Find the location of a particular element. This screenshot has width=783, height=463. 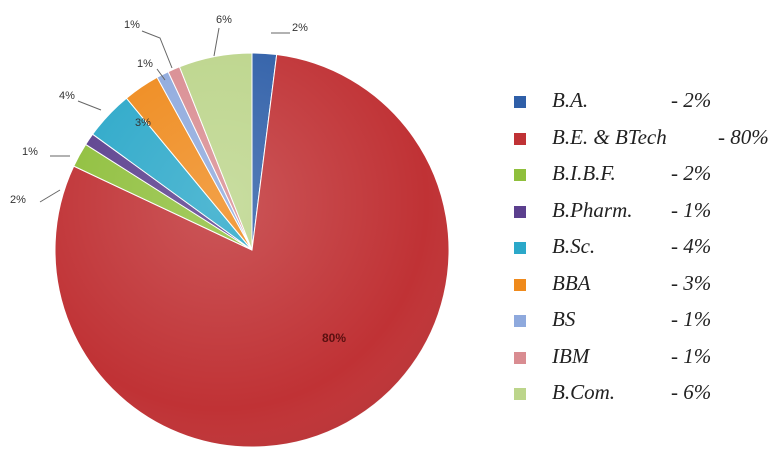

data-label-b-i-b-f: 2% is located at coordinates (18, 200).